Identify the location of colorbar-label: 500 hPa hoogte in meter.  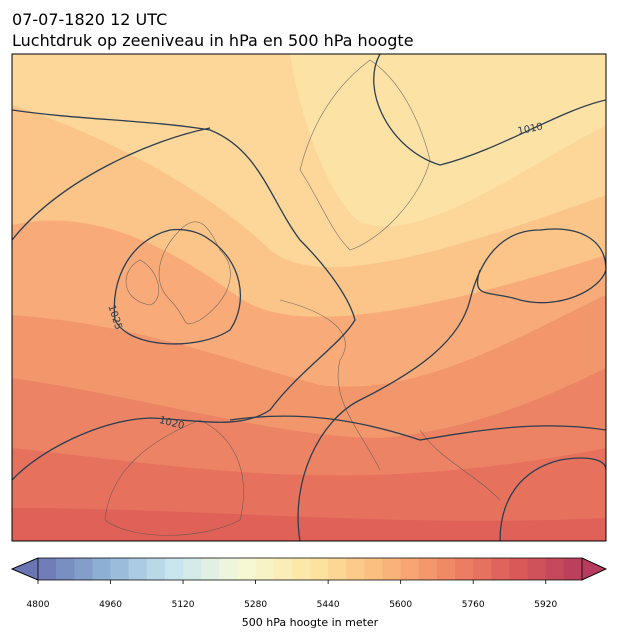
(310, 622).